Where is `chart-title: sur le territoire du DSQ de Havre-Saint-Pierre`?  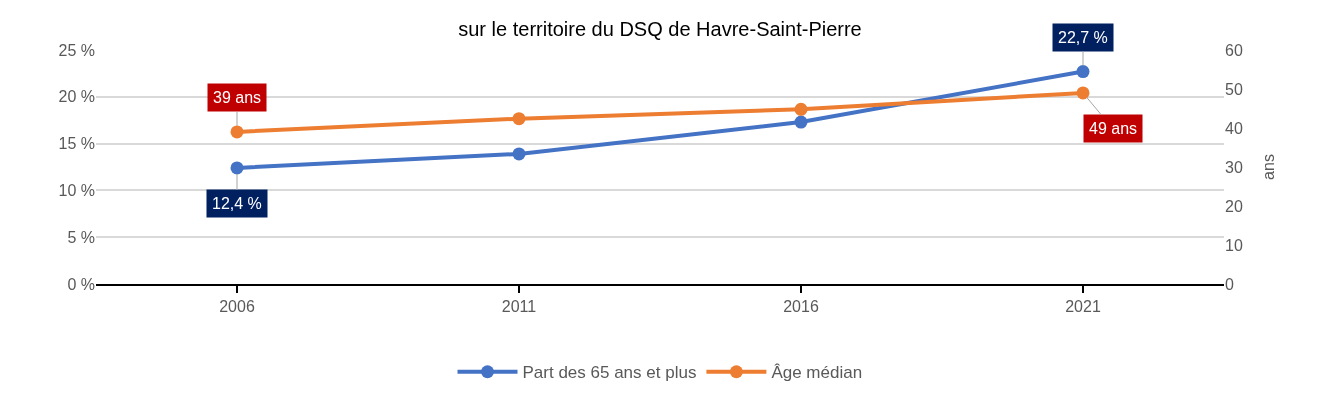
chart-title: sur le territoire du DSQ de Havre-Saint-Pierre is located at coordinates (660, 29).